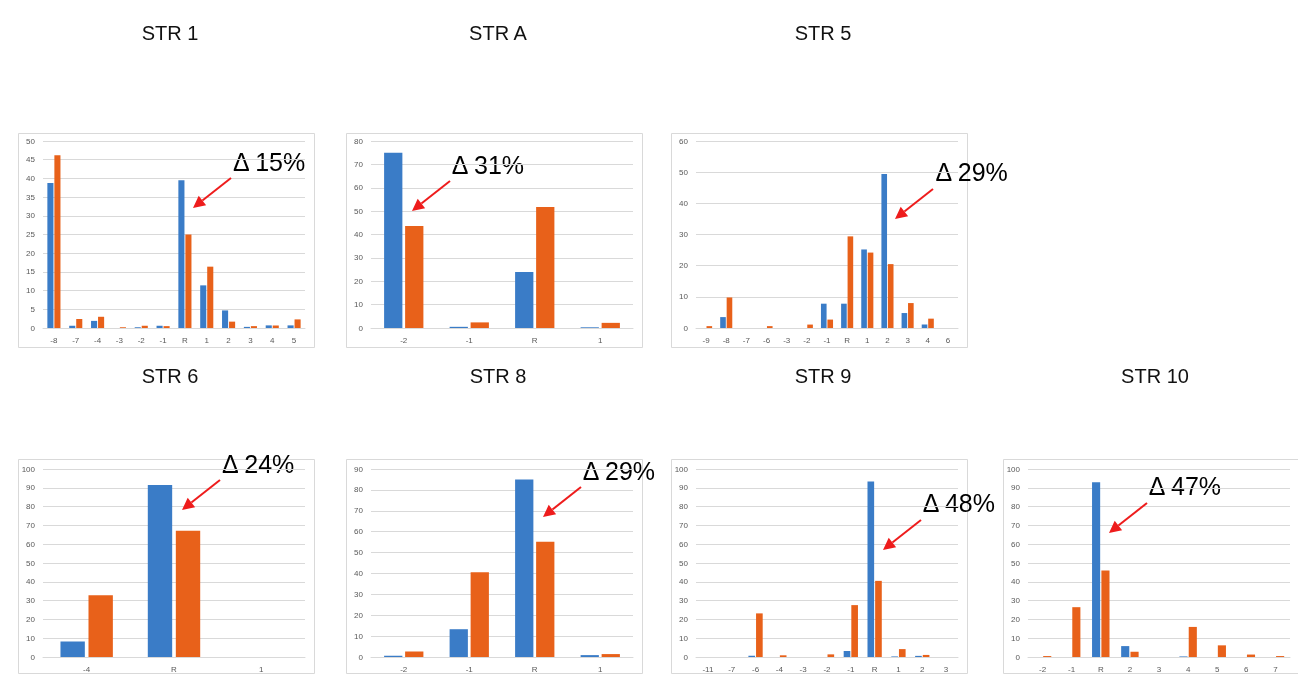  Describe the element at coordinates (681, 469) in the screenshot. I see `y-tick-label: 100` at that location.